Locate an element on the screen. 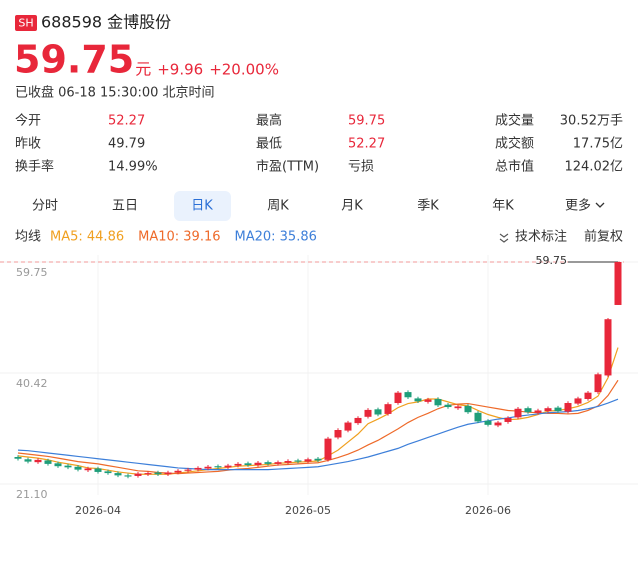  tab: 季K is located at coordinates (428, 206).